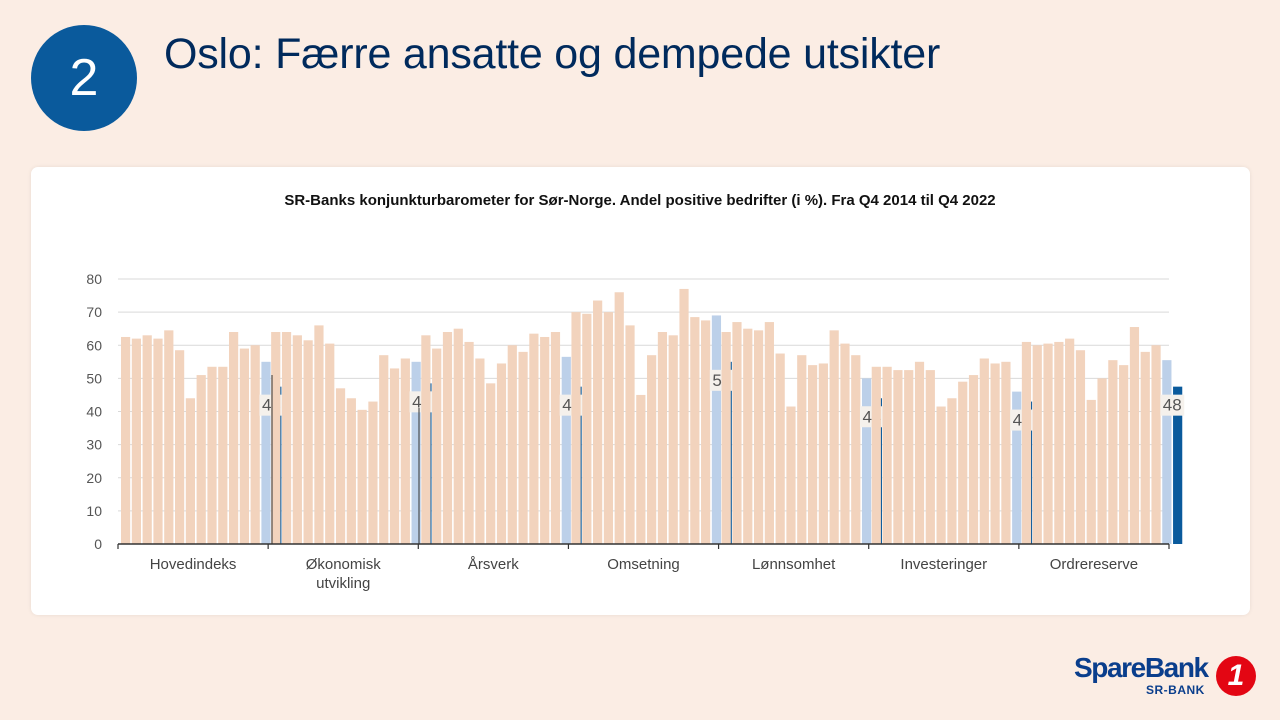 This screenshot has height=720, width=1280. What do you see at coordinates (794, 564) in the screenshot?
I see `category-label: Lønnsomhet` at bounding box center [794, 564].